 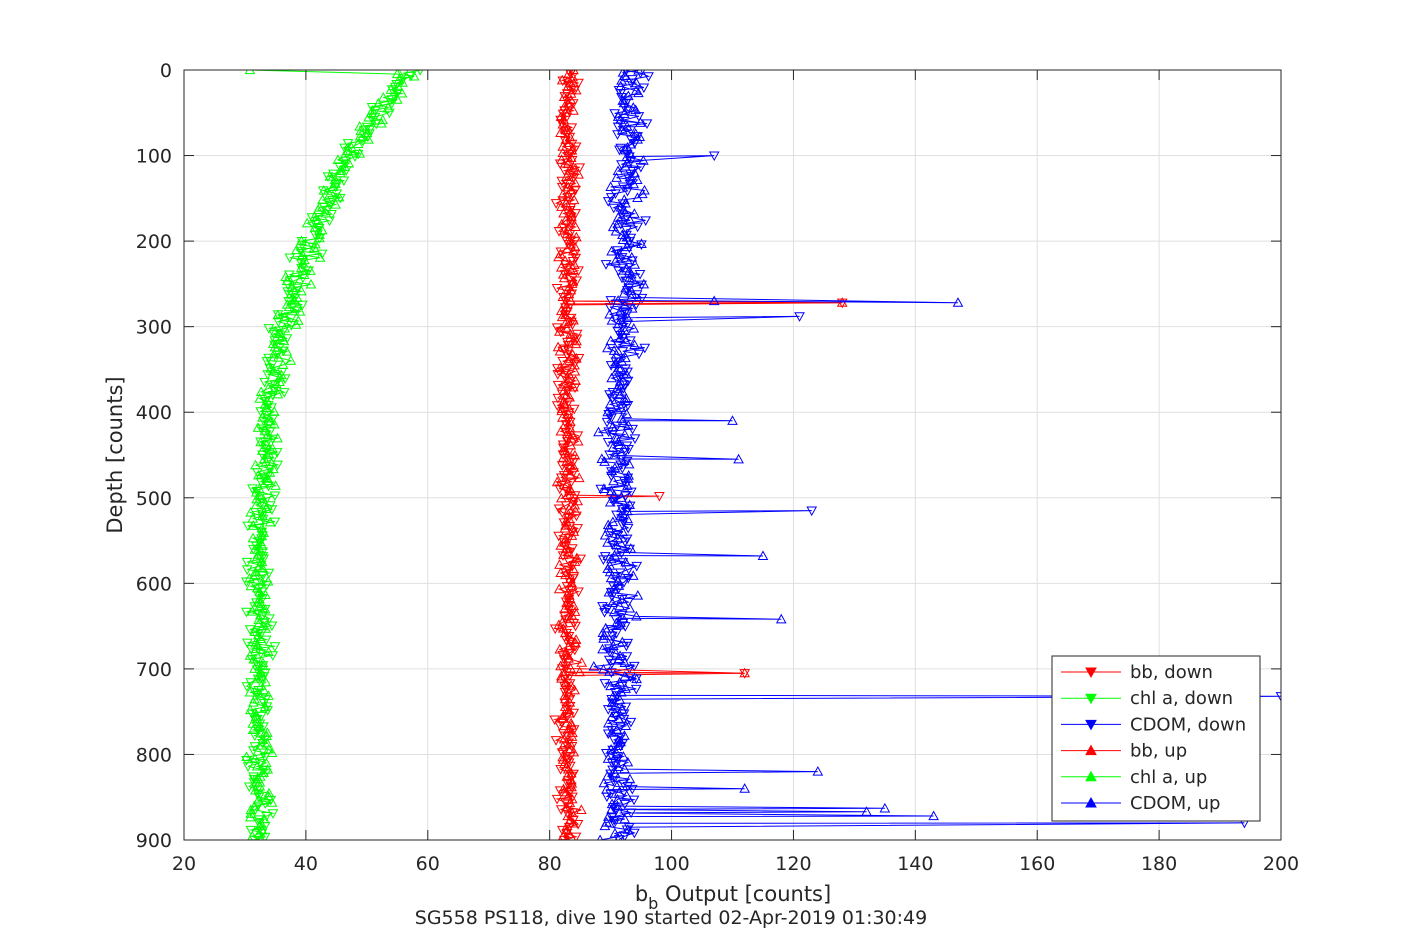 I want to click on legend-marker, so click(x=1091, y=699).